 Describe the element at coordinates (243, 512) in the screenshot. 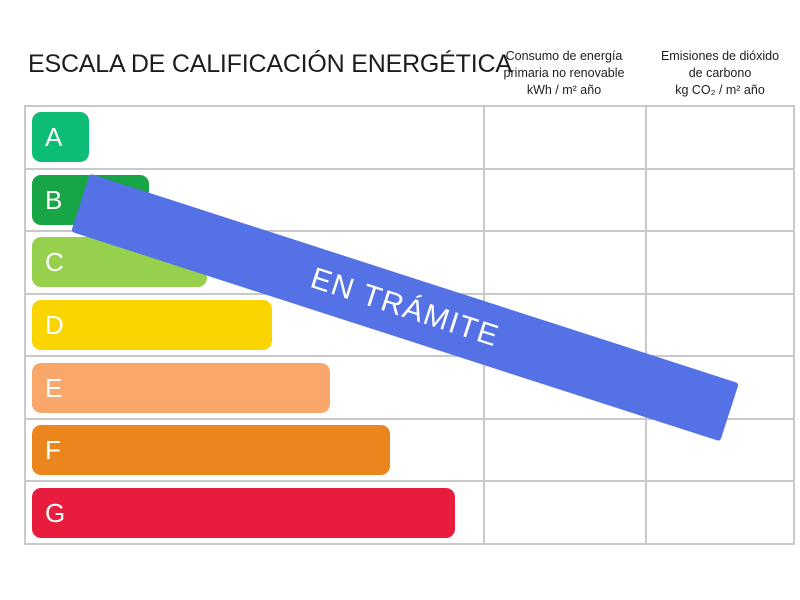

I see `rating-bar-g: G` at that location.